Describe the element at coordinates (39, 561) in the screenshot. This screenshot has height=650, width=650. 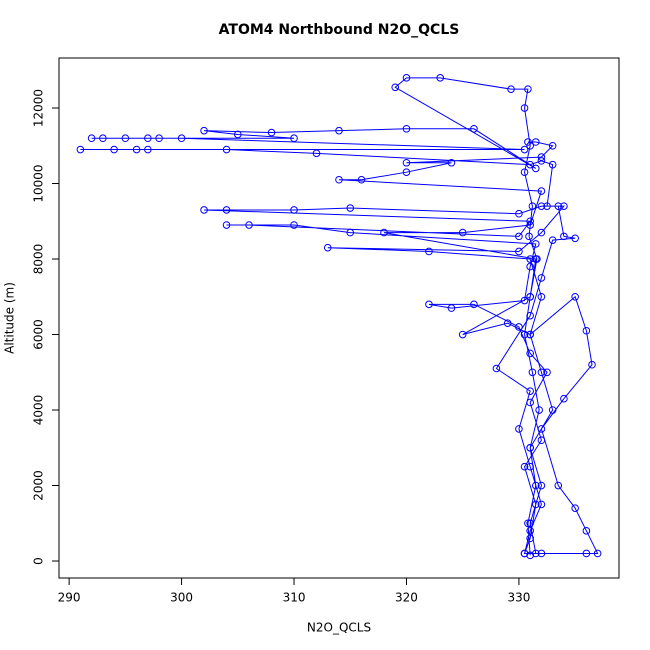
I see `y-tick-label: 0` at that location.